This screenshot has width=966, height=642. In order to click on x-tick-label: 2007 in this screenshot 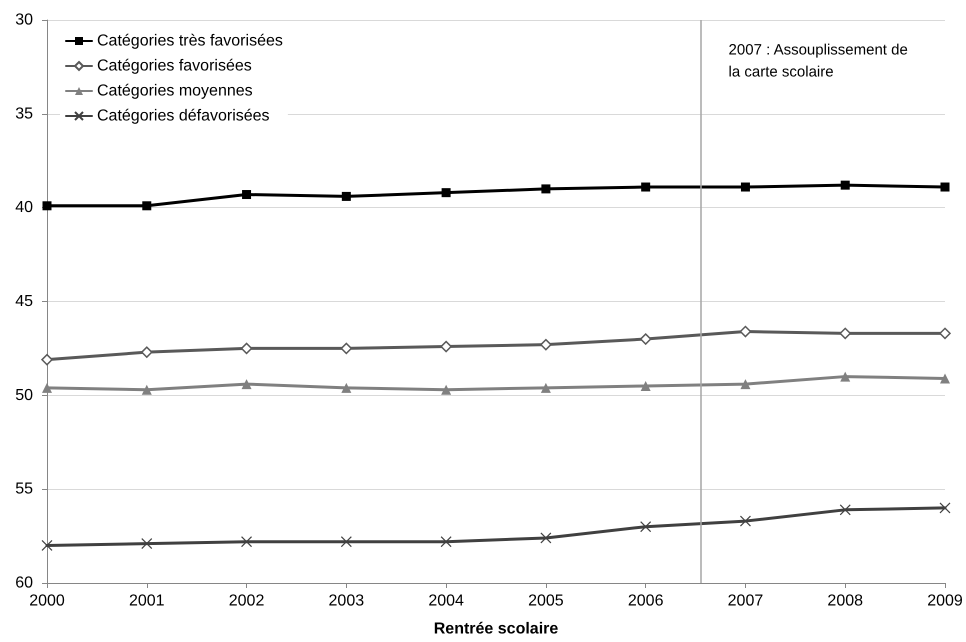, I will do `click(746, 601)`.